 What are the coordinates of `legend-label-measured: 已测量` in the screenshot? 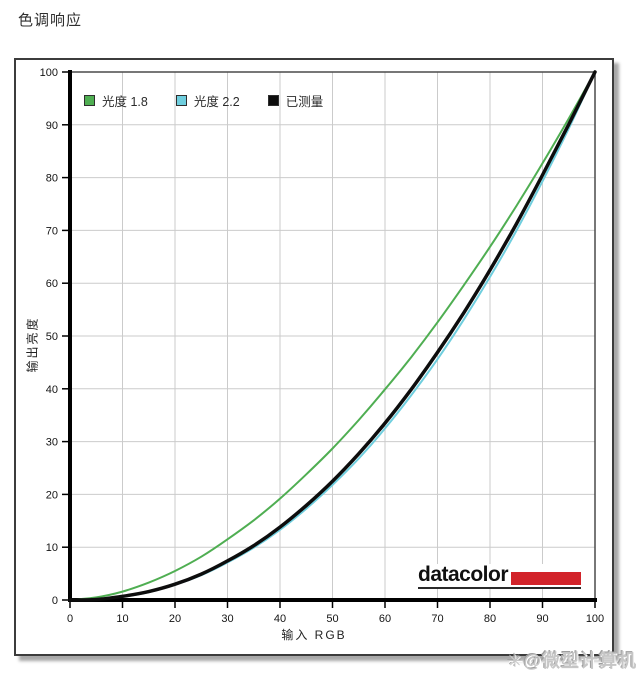 It's located at (304, 102).